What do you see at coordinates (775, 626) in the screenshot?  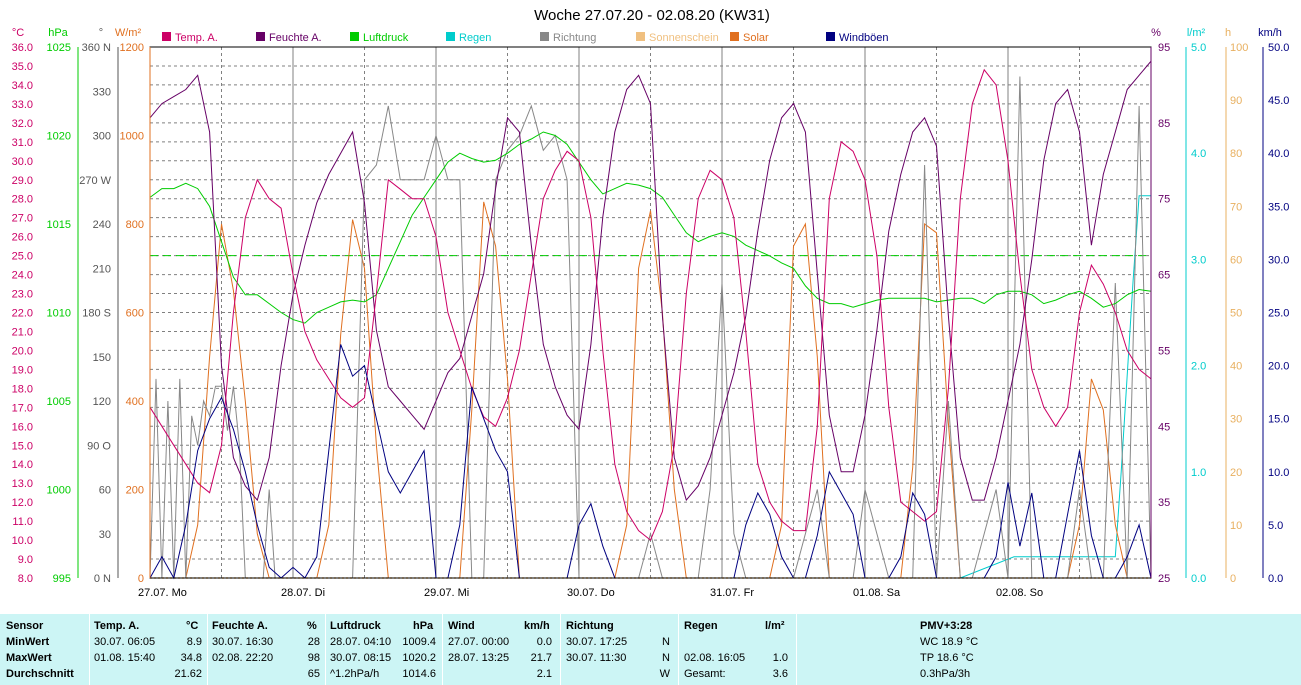 I see `header-rain-unit: l/m²` at bounding box center [775, 626].